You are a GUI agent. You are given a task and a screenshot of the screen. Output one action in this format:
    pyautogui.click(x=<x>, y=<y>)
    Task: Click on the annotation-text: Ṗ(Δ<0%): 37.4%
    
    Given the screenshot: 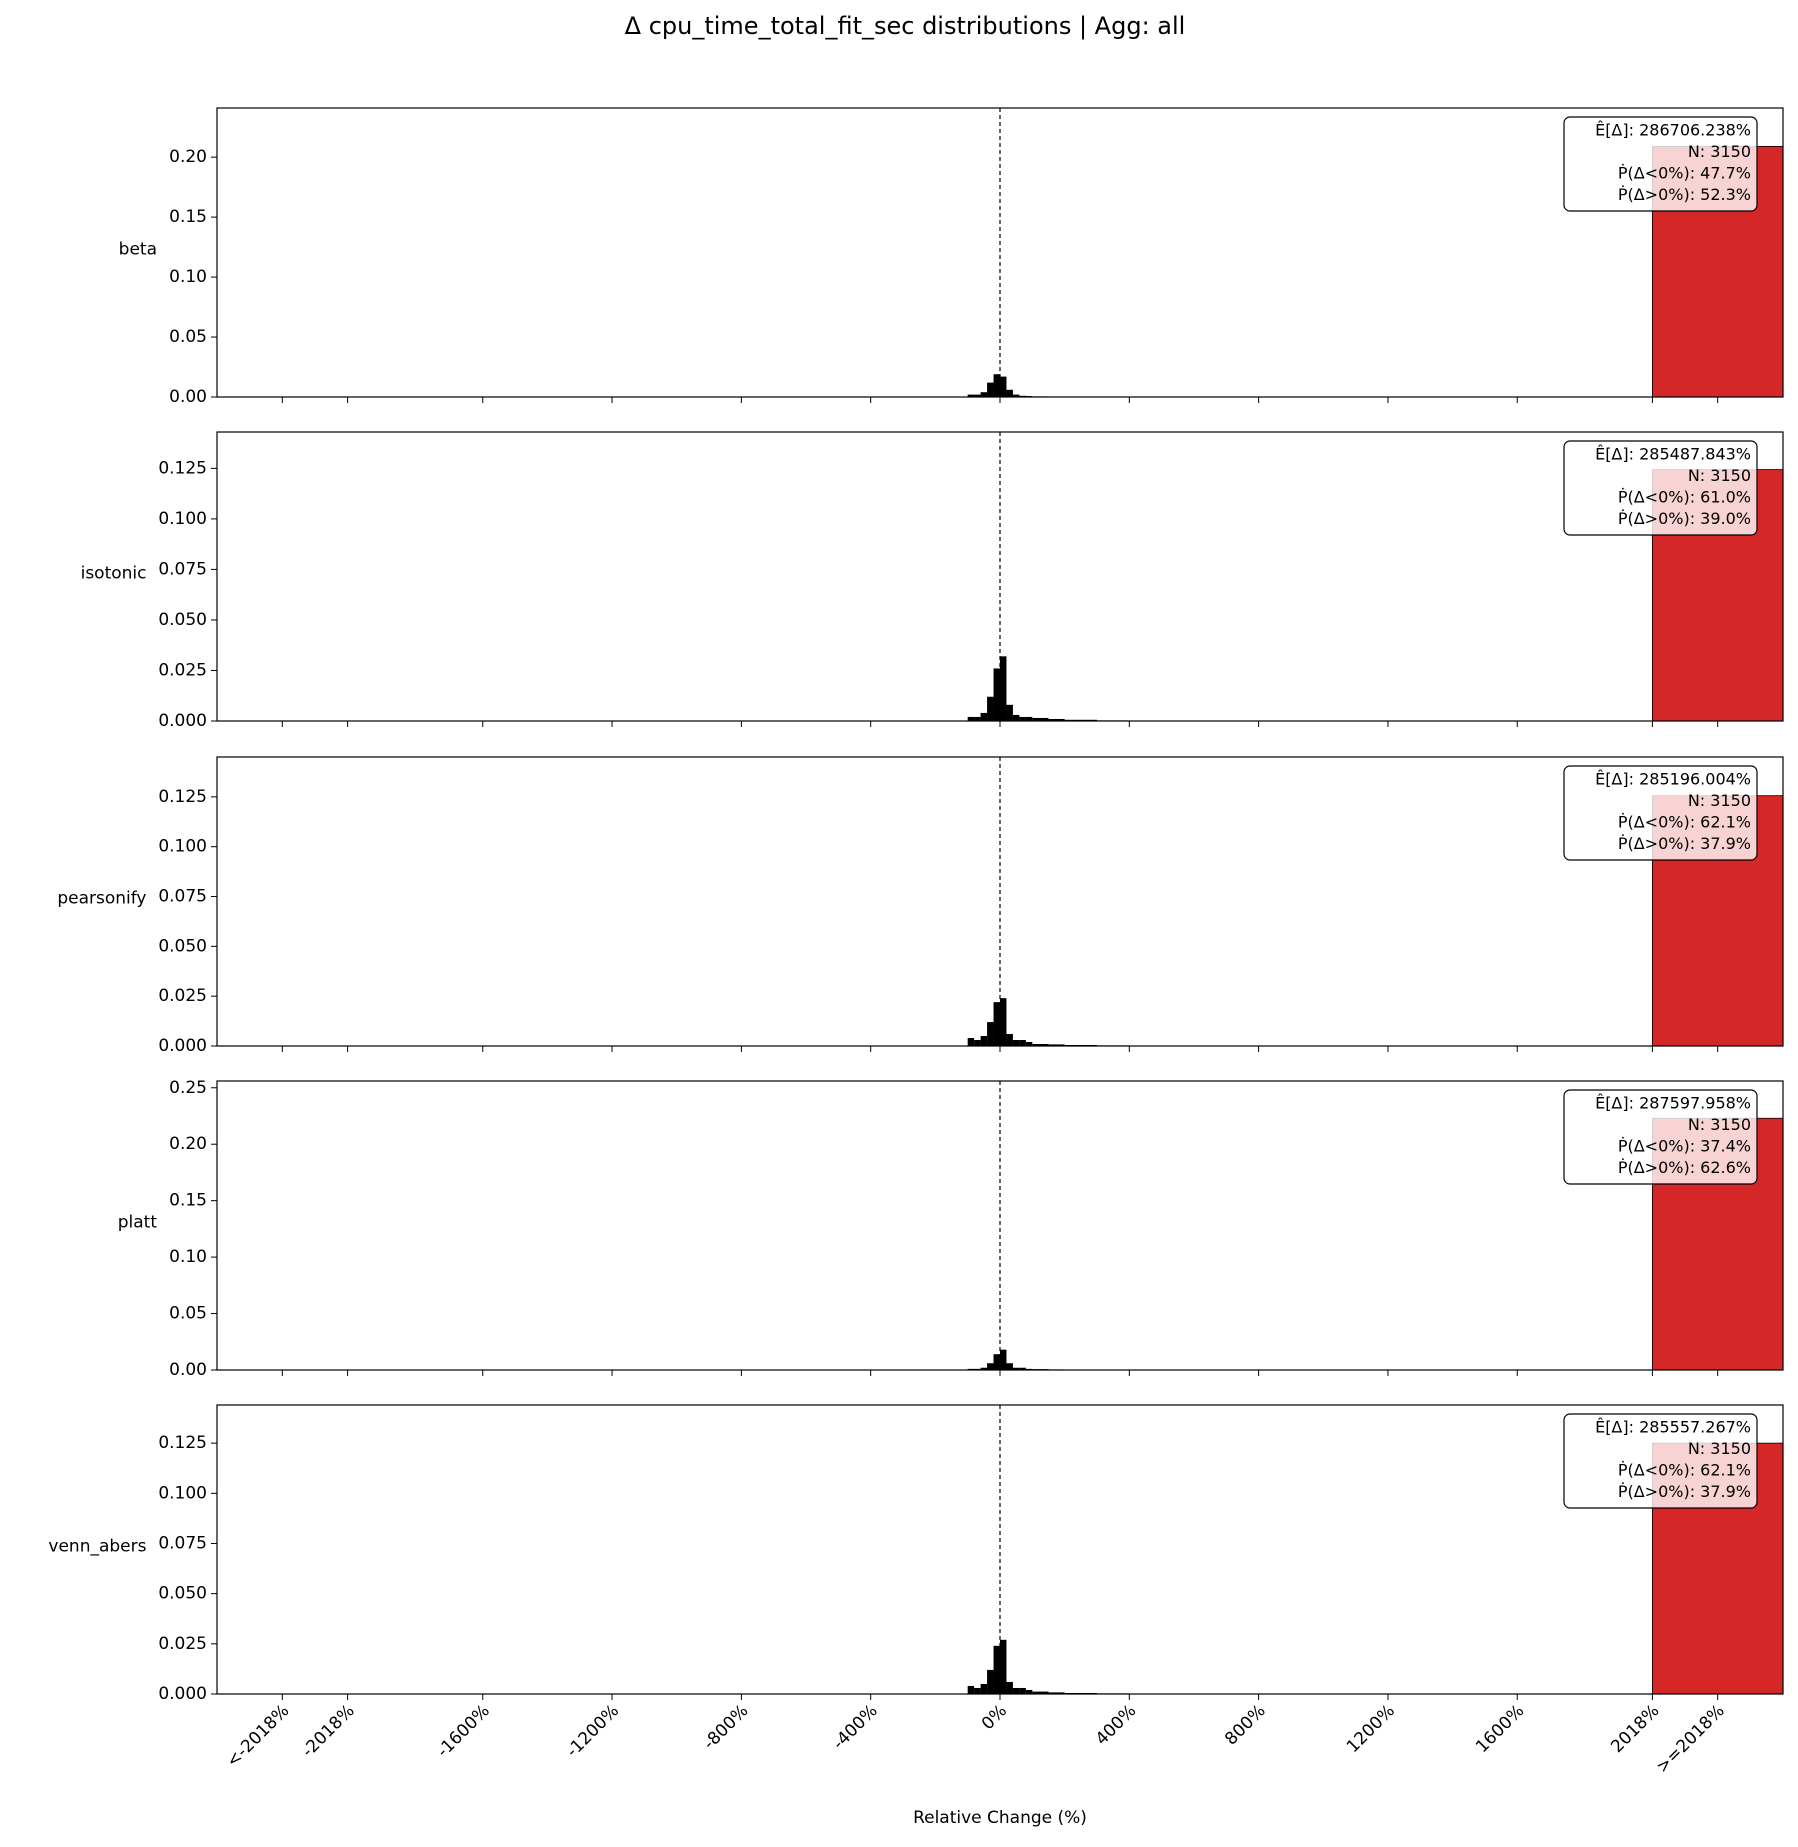 What is the action you would take?
    pyautogui.click(x=1684, y=1146)
    